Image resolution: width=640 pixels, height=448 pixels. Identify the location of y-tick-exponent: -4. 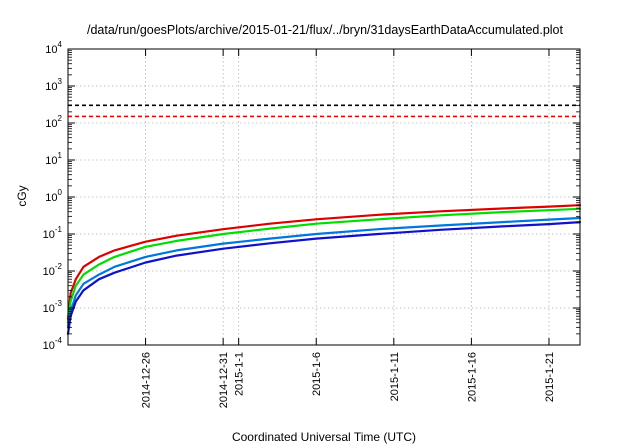
(59, 340).